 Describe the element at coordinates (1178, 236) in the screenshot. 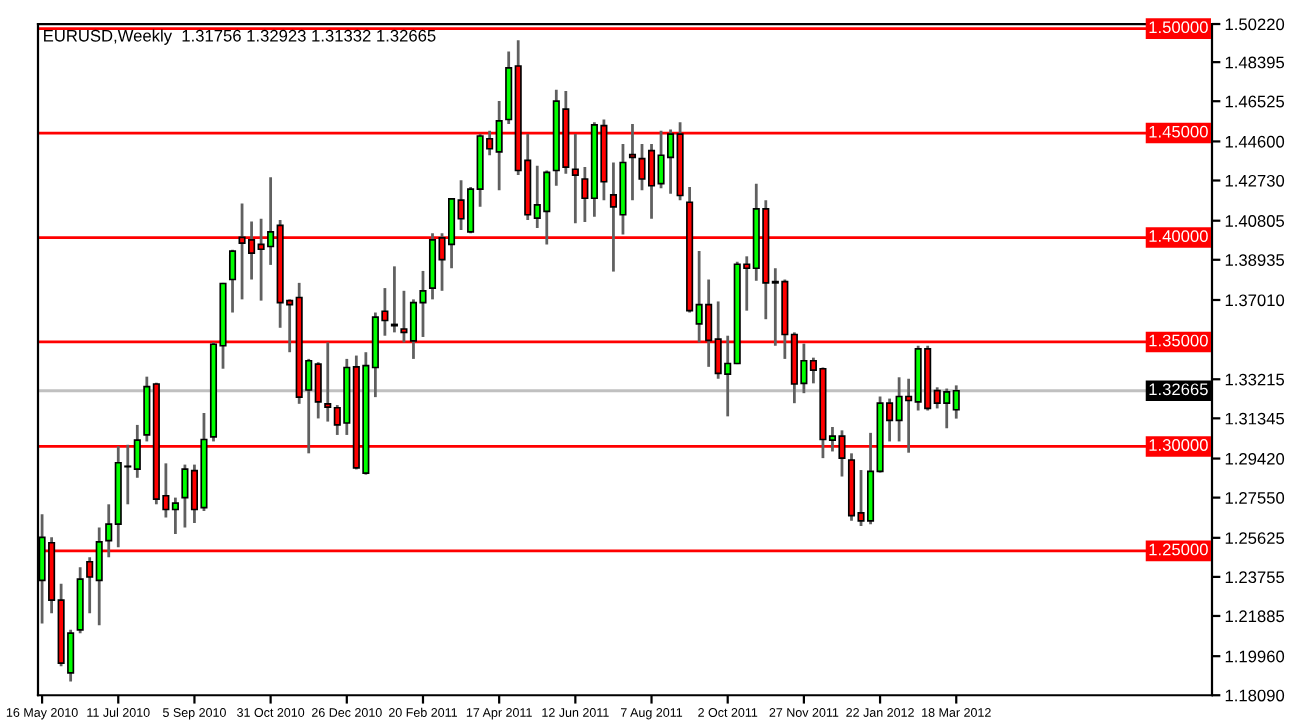

I see `ref-line-label: 1.40000` at that location.